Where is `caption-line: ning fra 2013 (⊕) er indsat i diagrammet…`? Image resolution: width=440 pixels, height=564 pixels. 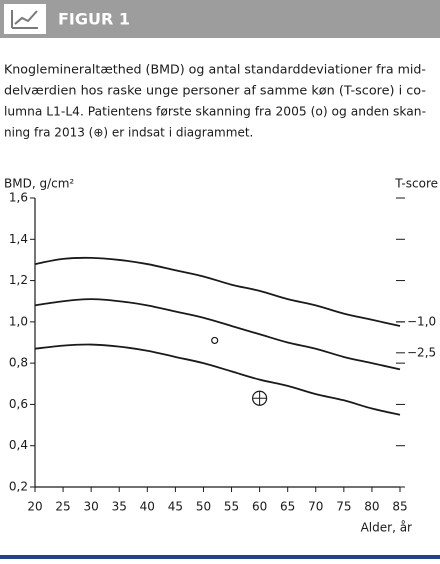 caption-line: ning fra 2013 (⊕) er indsat i diagrammet… is located at coordinates (128, 133).